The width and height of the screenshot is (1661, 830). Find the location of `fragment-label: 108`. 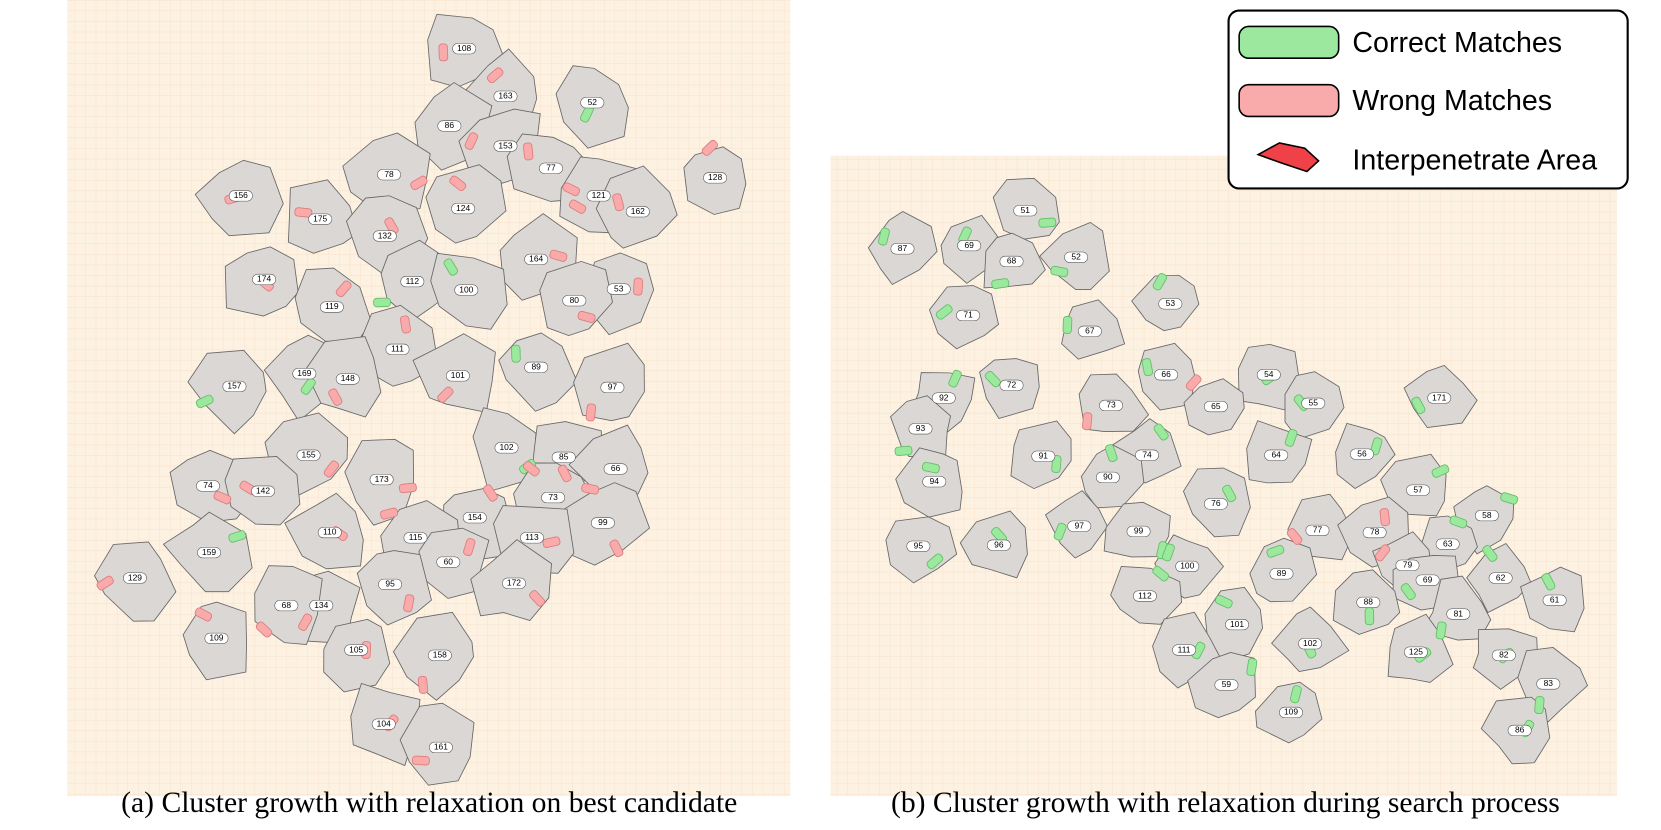

fragment-label: 108 is located at coordinates (464, 48).